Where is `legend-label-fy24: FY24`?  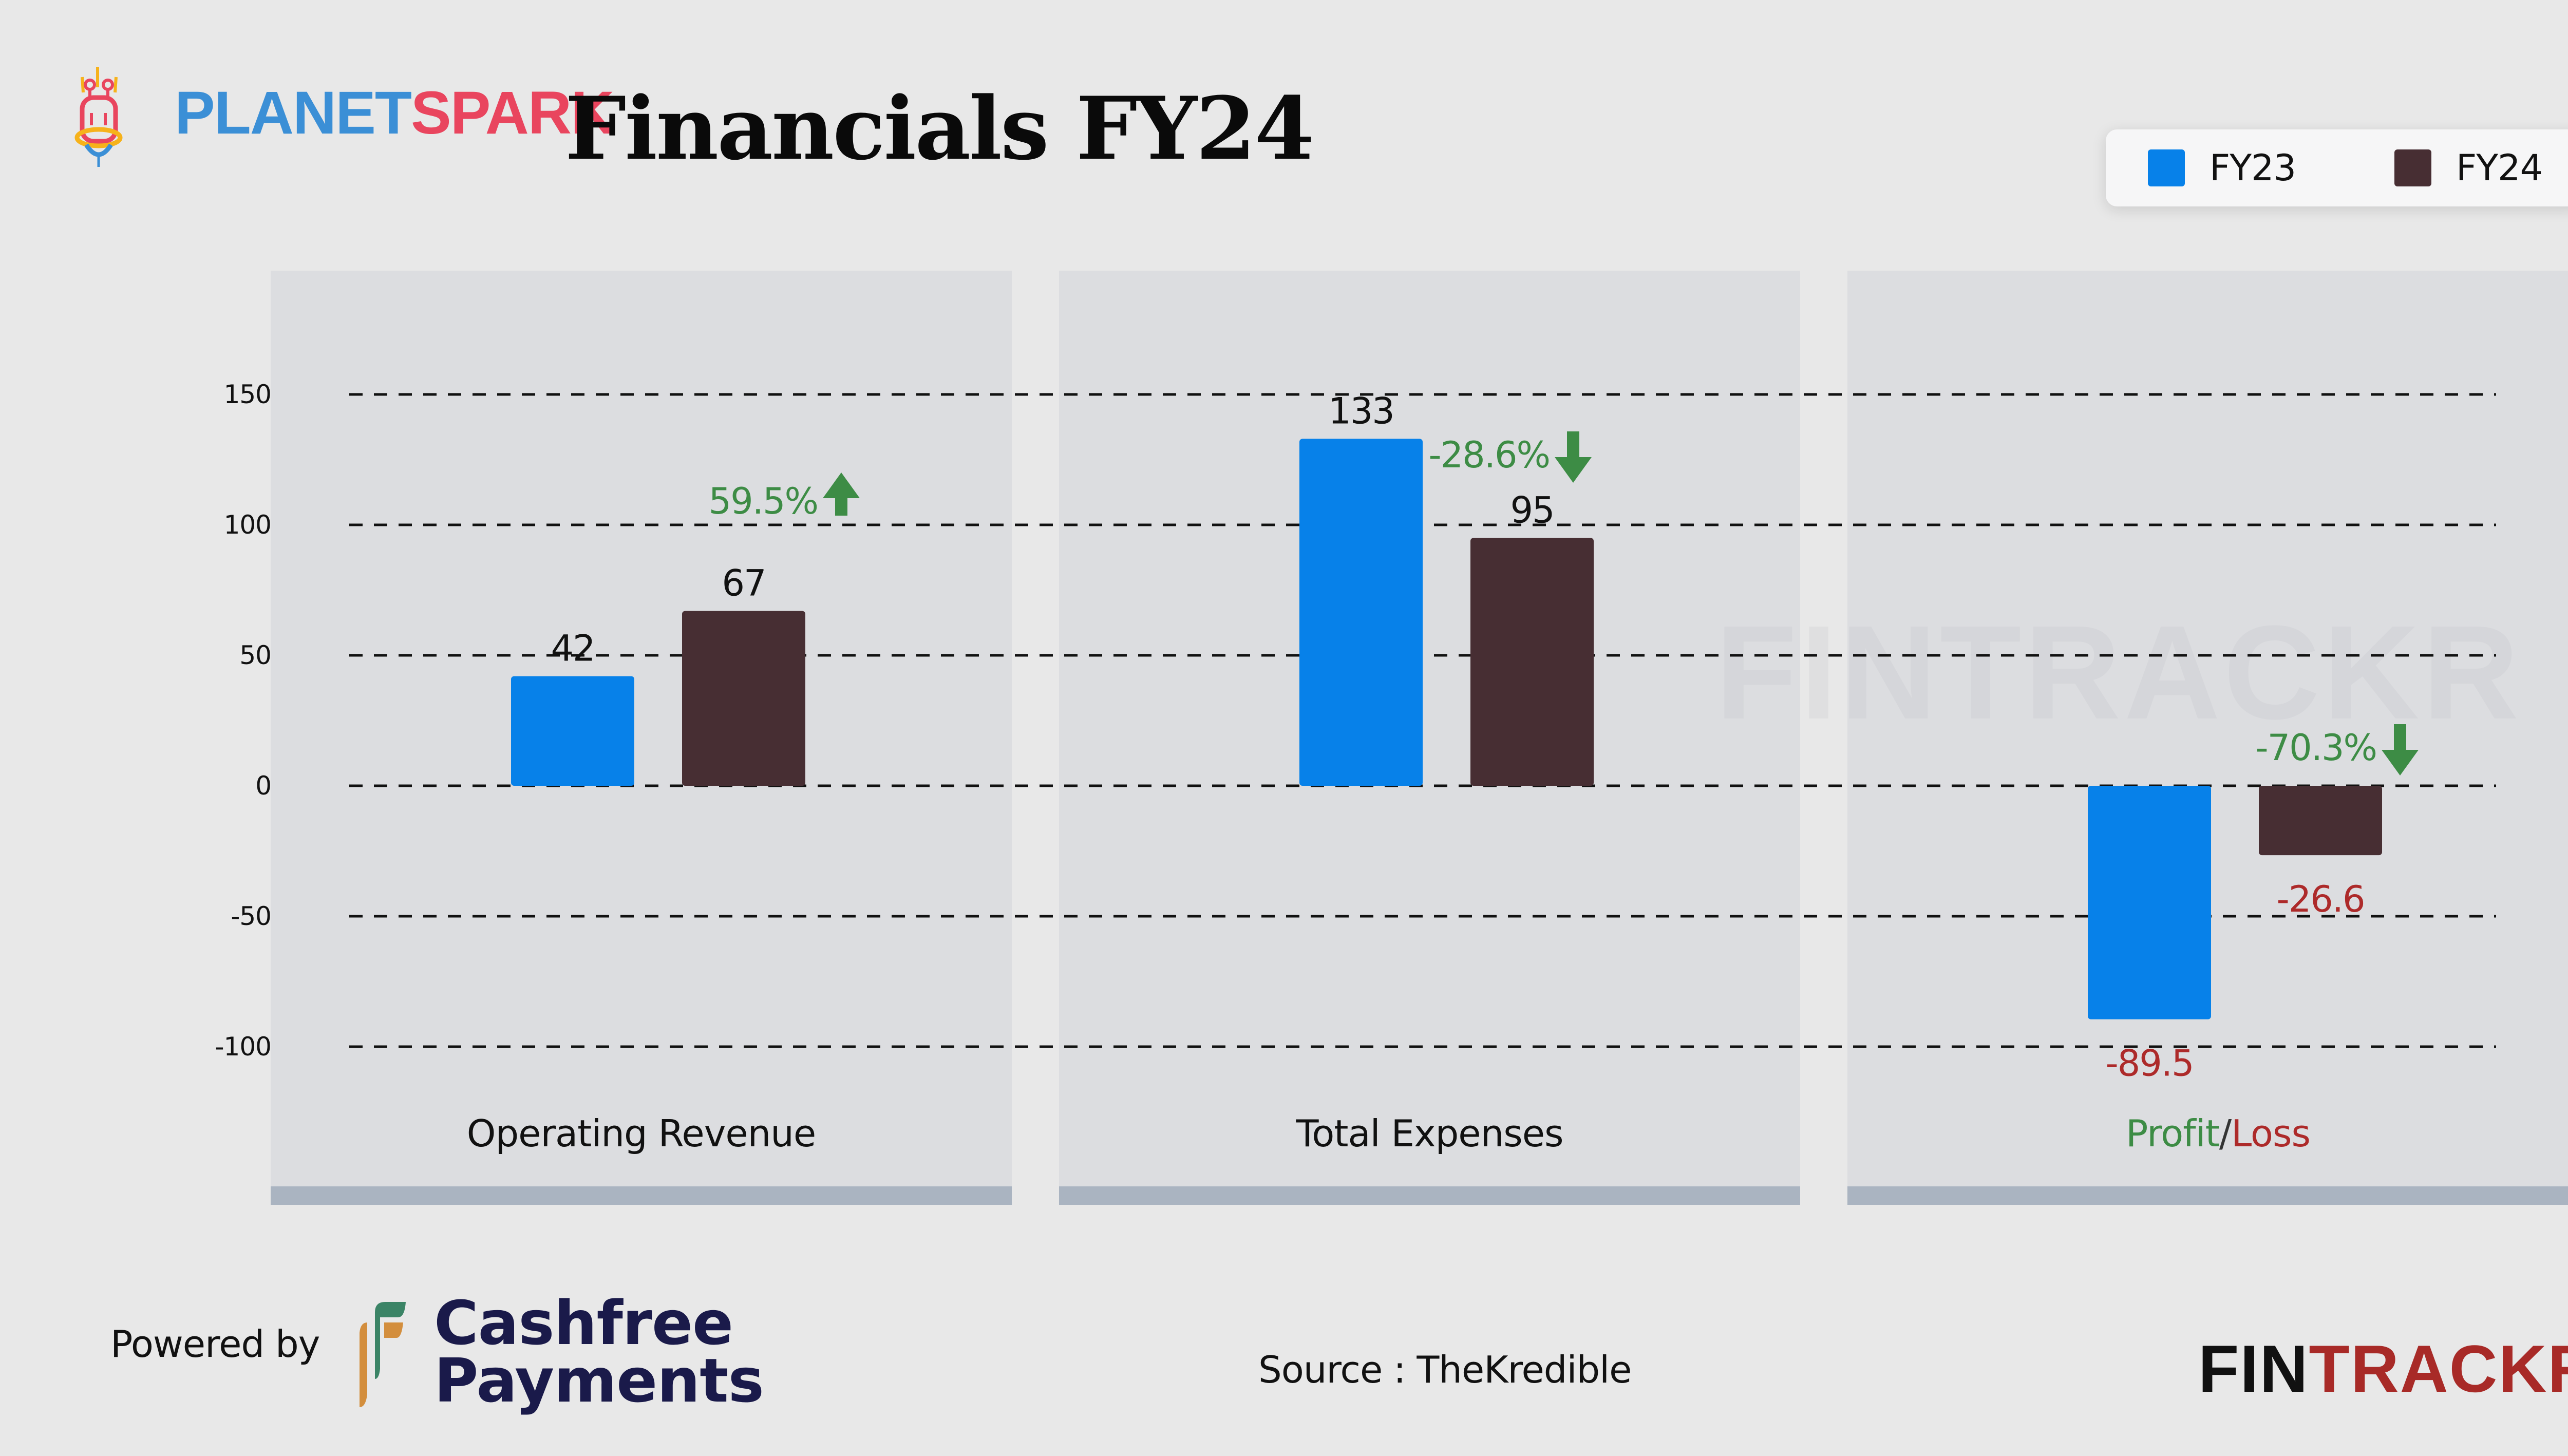
legend-label-fy24: FY24 is located at coordinates (2499, 168).